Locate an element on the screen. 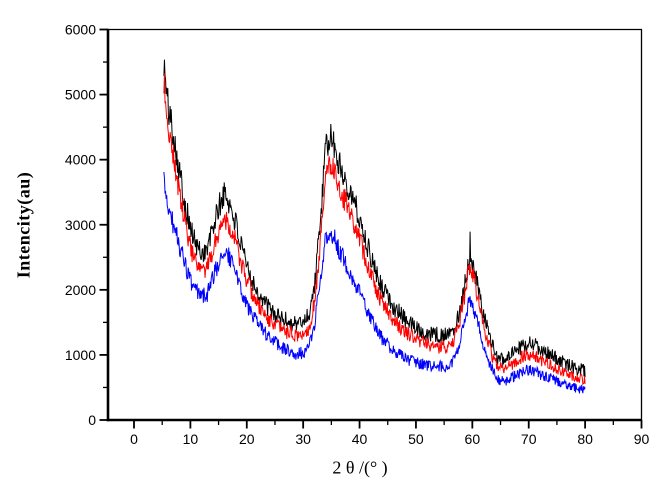  x-tick-label: 90 is located at coordinates (642, 439).